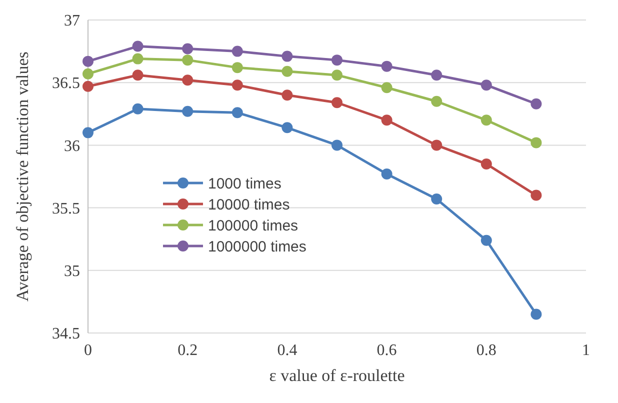 The width and height of the screenshot is (618, 403). Describe the element at coordinates (66, 334) in the screenshot. I see `y-tick-label: 34.5` at that location.